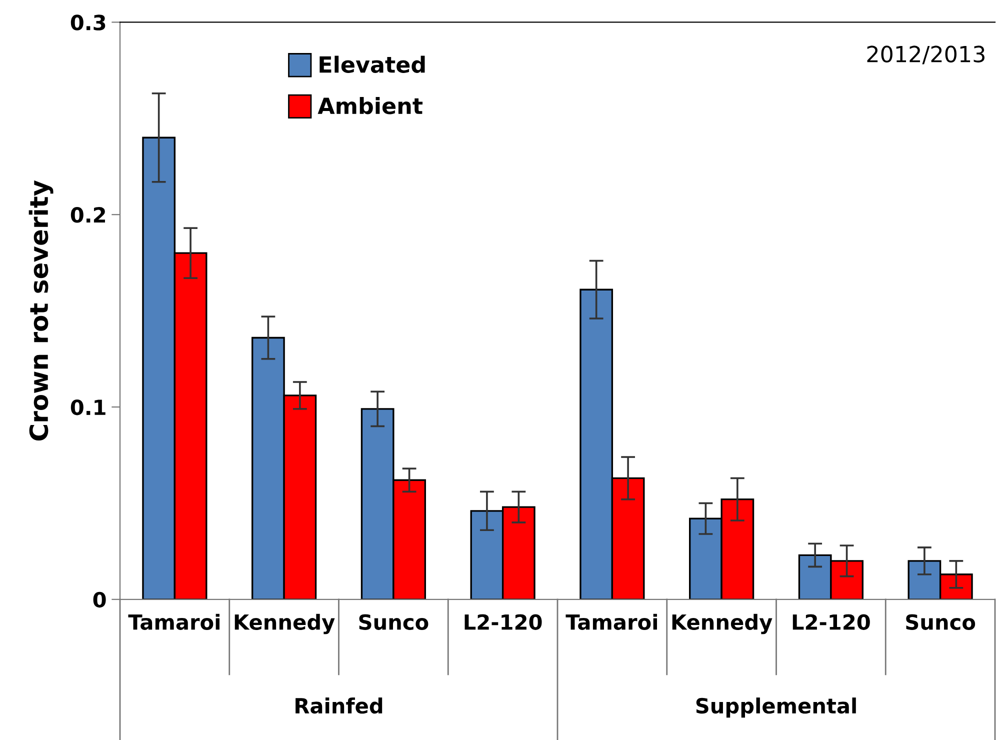 Image resolution: width=1000 pixels, height=740 pixels. I want to click on legend-label: Elevated, so click(372, 64).